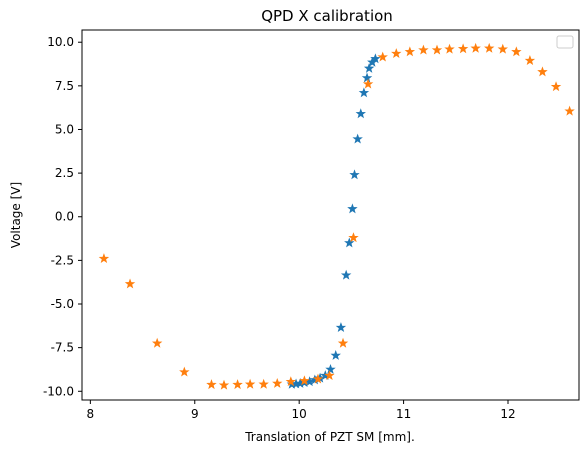 This screenshot has height=453, width=587. What do you see at coordinates (16, 215) in the screenshot?
I see `y-axis-label: Voltage [V]` at bounding box center [16, 215].